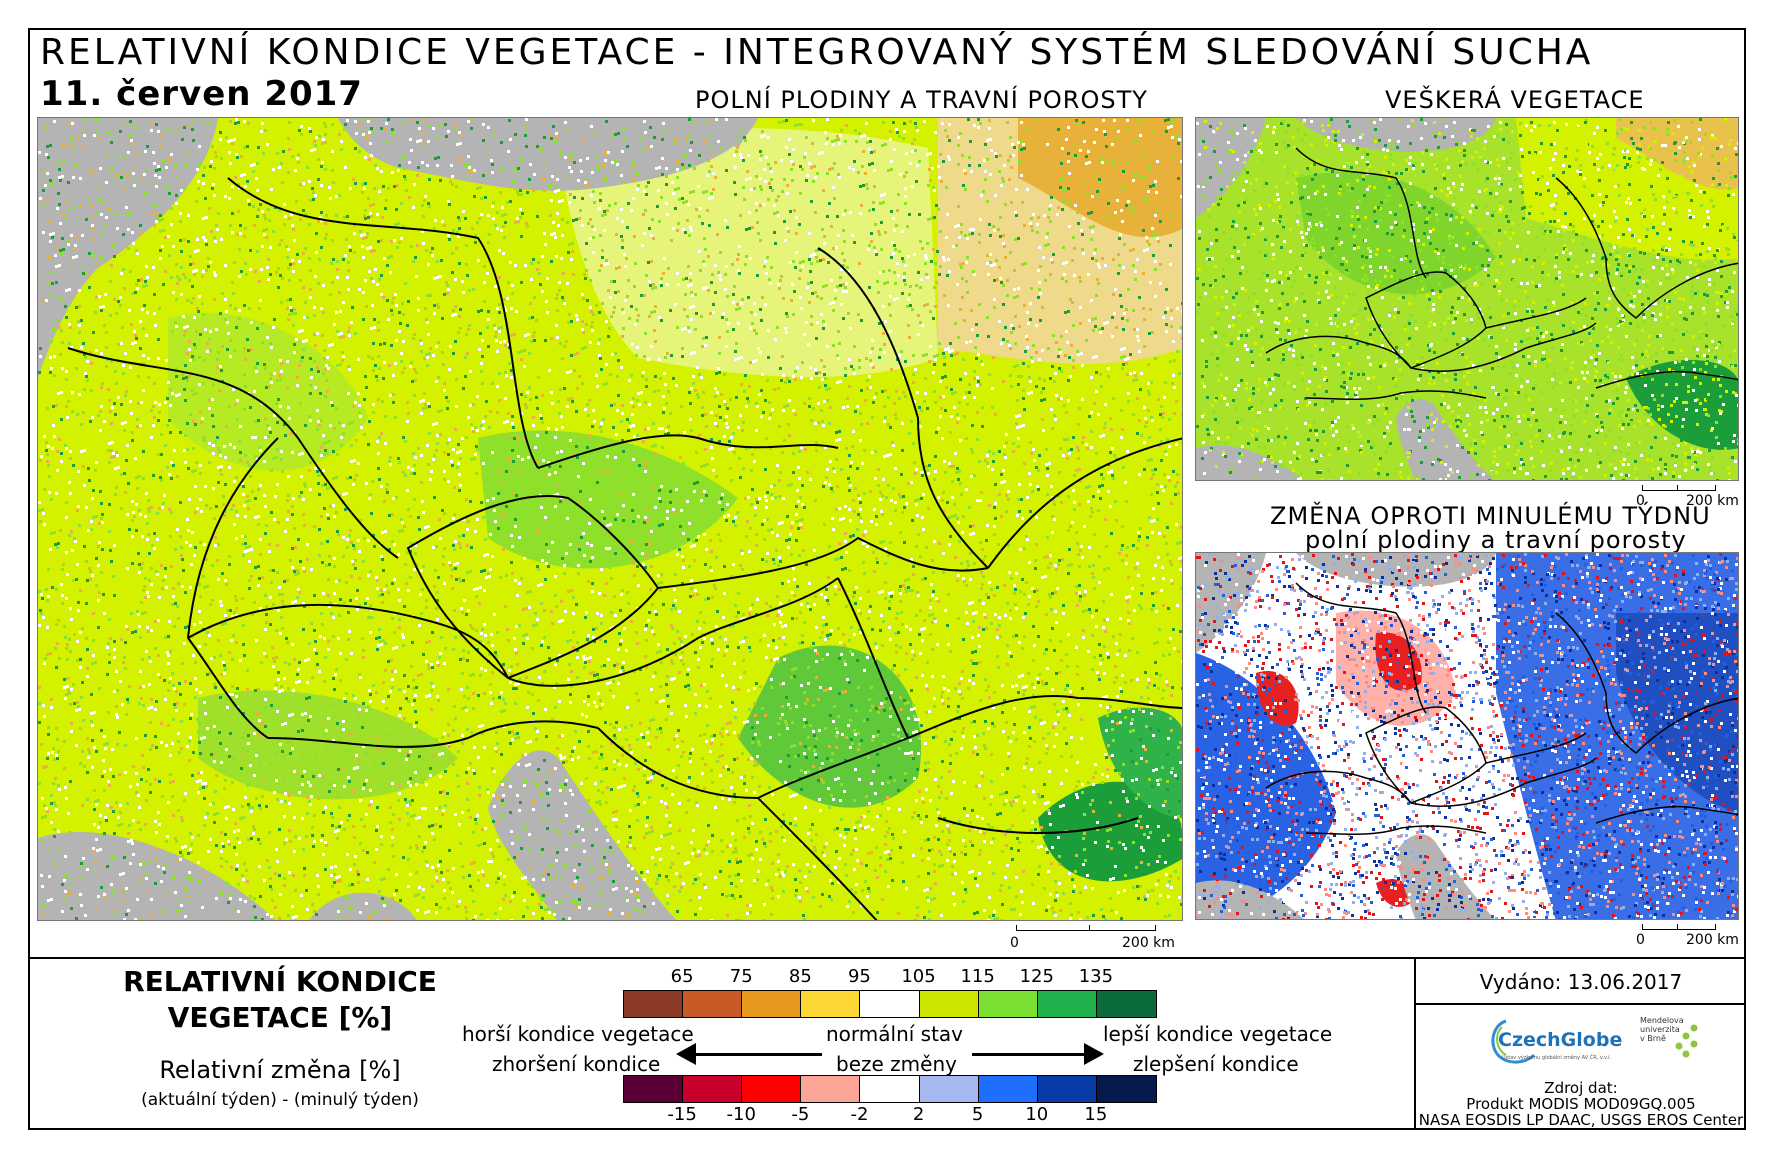 This screenshot has width=1772, height=1156. I want to click on all-vegetation-map, so click(1467, 299).